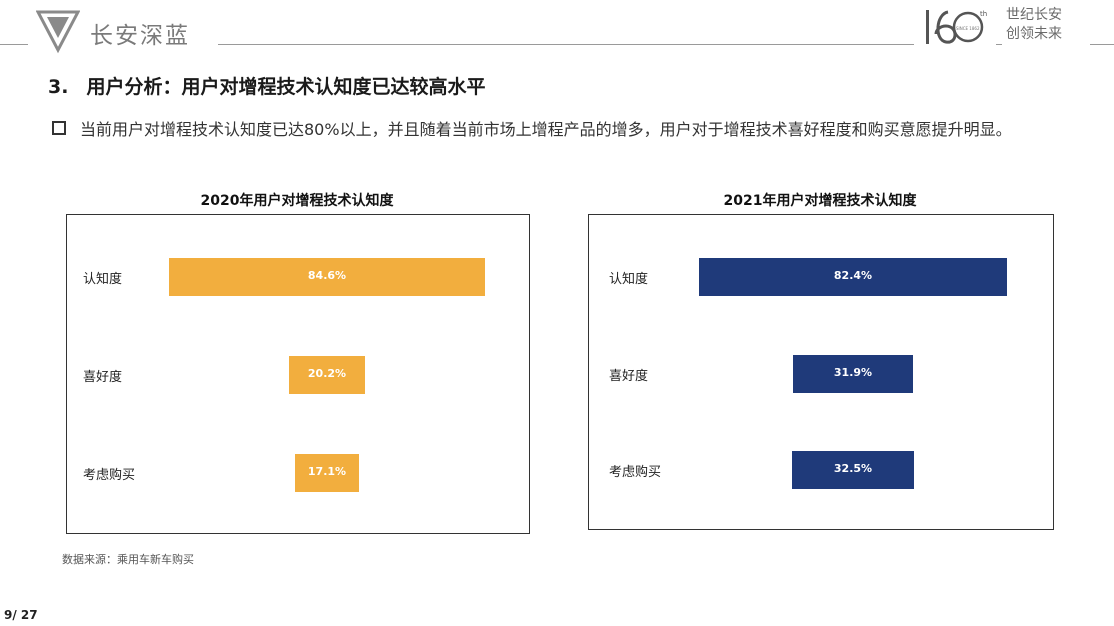 The height and width of the screenshot is (626, 1114). I want to click on header-rule-left, so click(14, 44).